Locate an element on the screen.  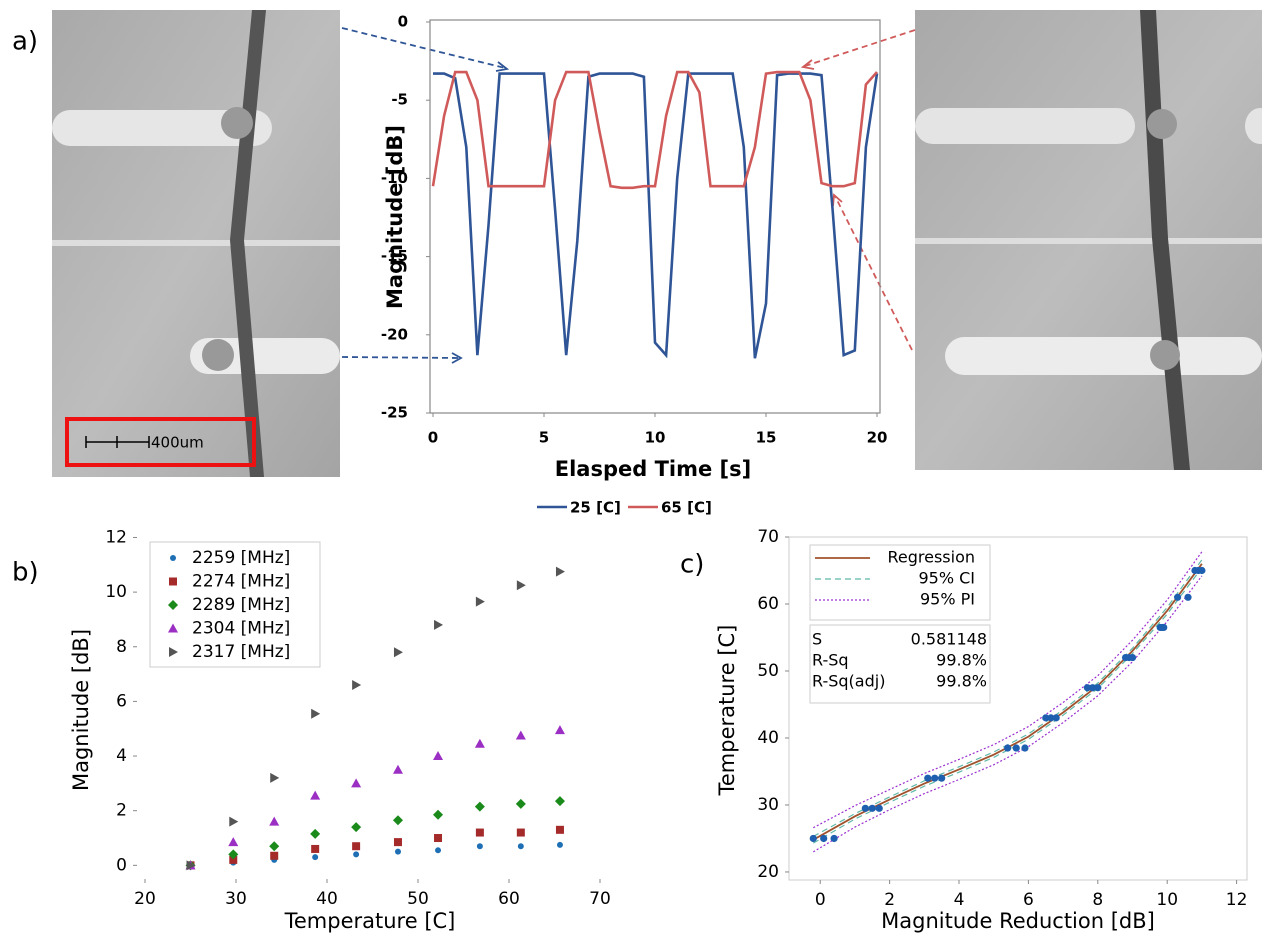
x-tick-label: 10 is located at coordinates (1167, 900).